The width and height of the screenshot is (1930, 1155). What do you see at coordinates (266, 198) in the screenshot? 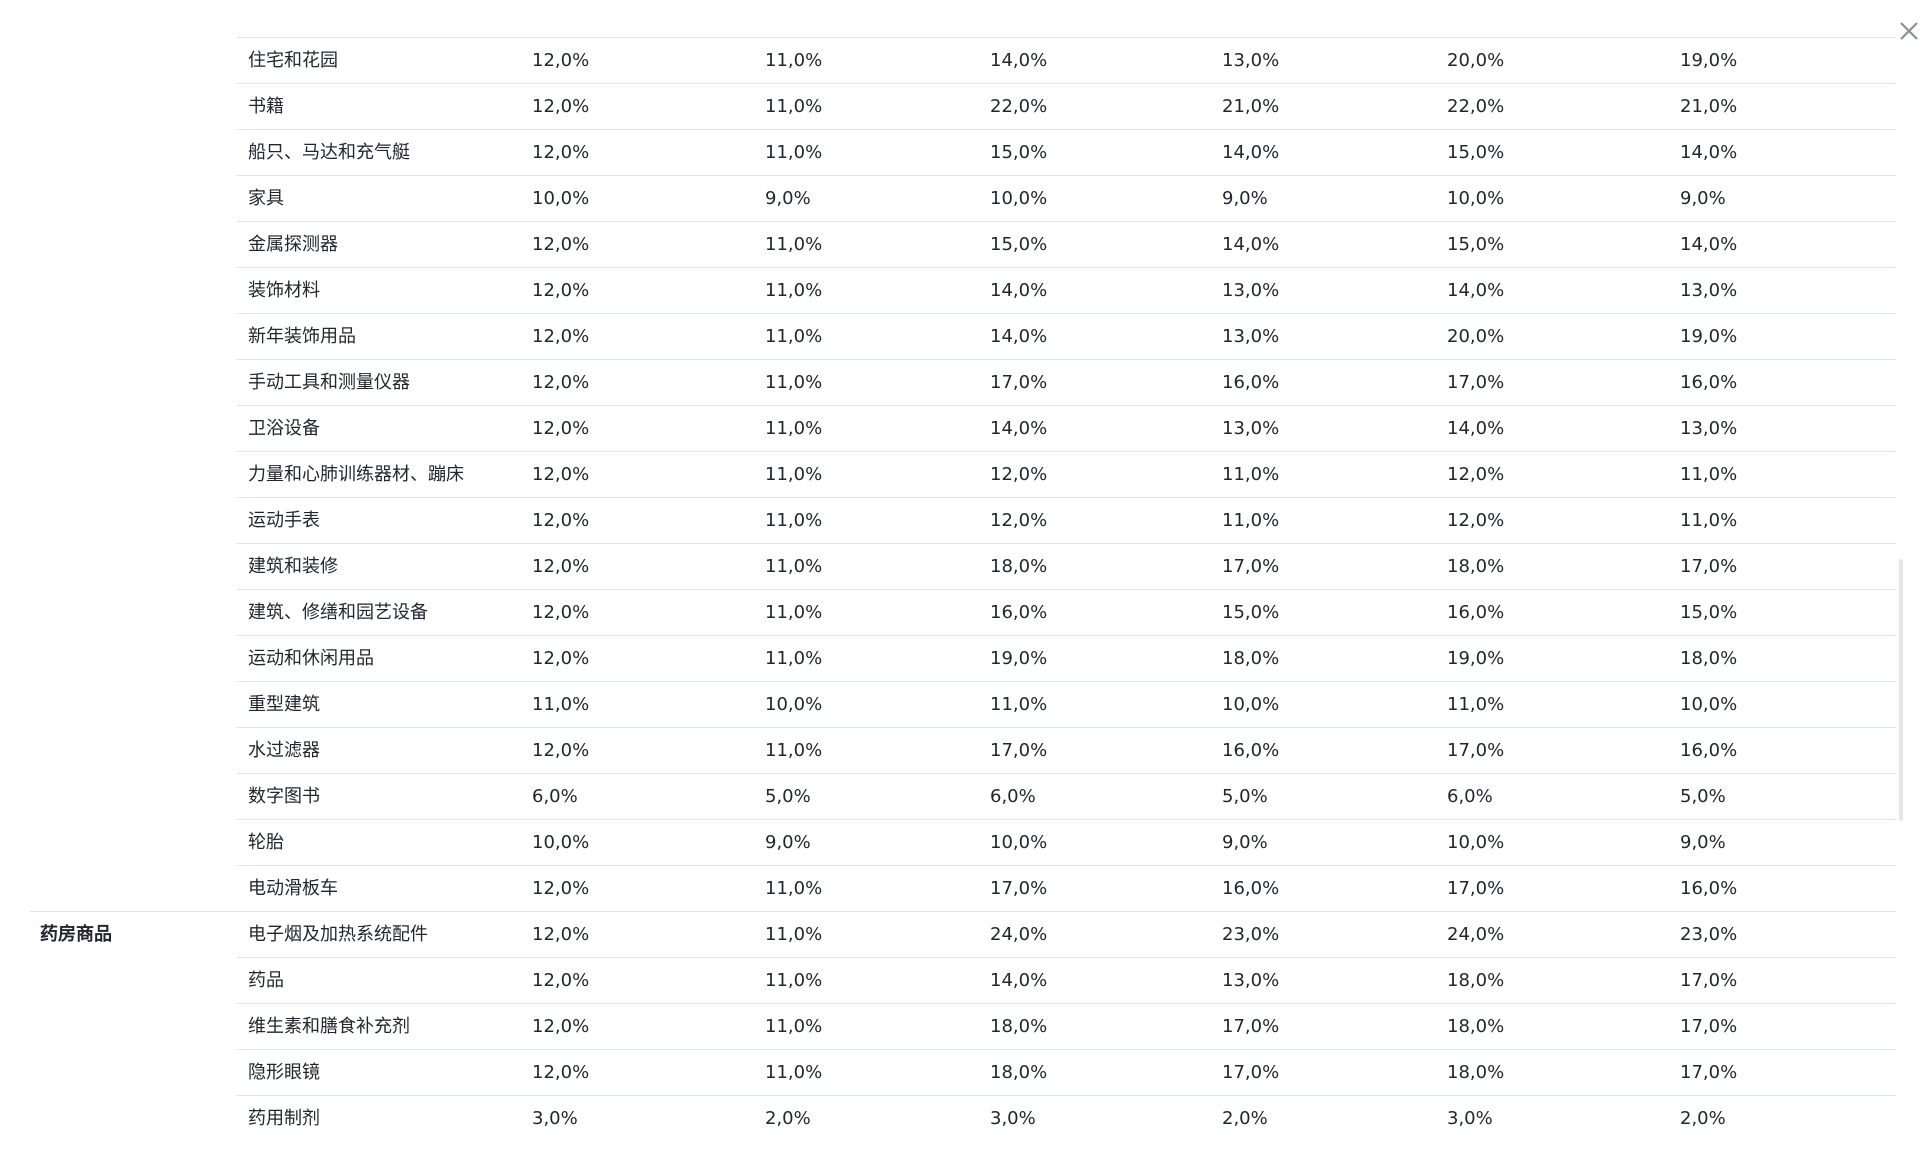
I see `category-name: 家具` at bounding box center [266, 198].